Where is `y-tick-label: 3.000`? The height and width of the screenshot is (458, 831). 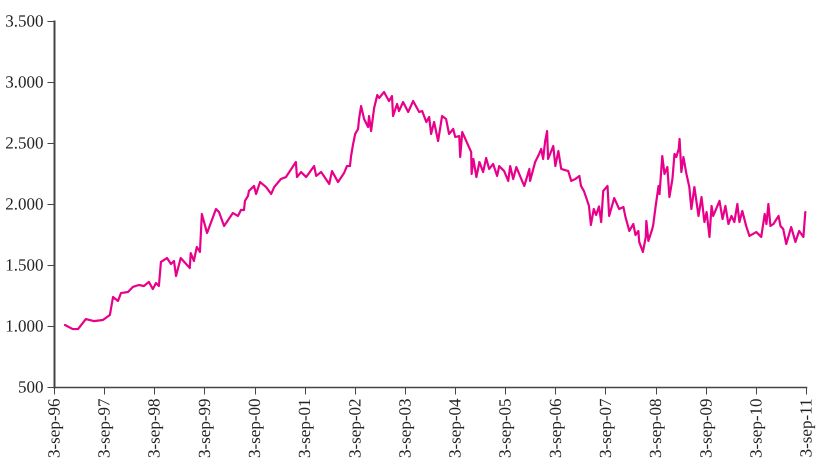 y-tick-label: 3.000 is located at coordinates (24, 82).